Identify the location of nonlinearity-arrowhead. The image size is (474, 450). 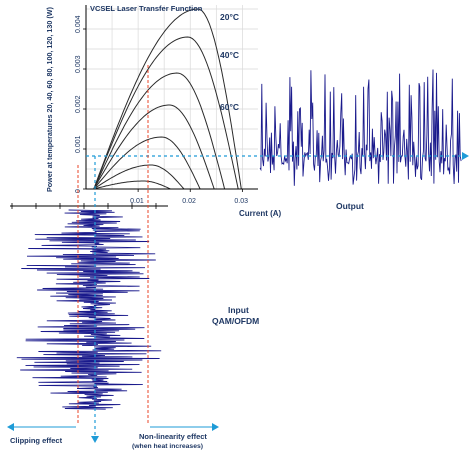
(215, 427).